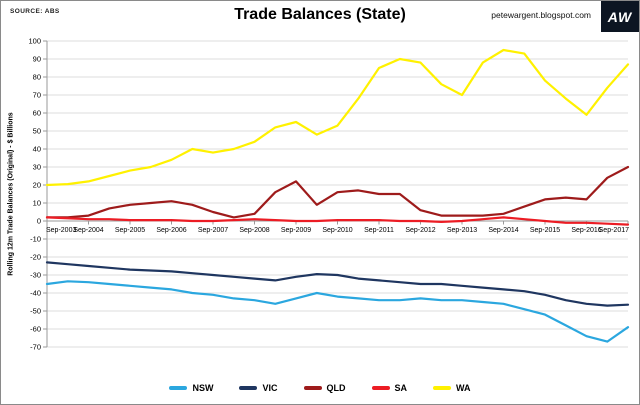 This screenshot has width=640, height=405. What do you see at coordinates (37, 131) in the screenshot?
I see `y-axis-tick-label: 50` at bounding box center [37, 131].